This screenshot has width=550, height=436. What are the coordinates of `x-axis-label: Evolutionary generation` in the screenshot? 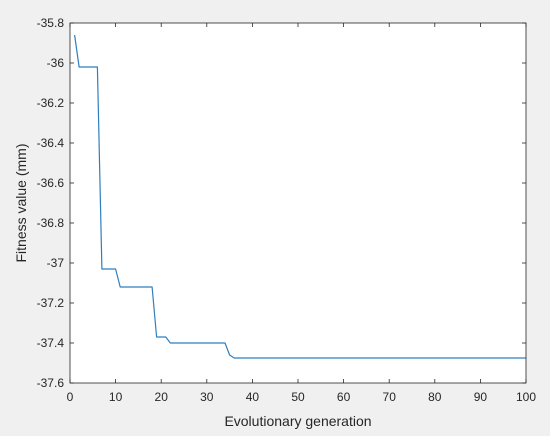 It's located at (297, 421).